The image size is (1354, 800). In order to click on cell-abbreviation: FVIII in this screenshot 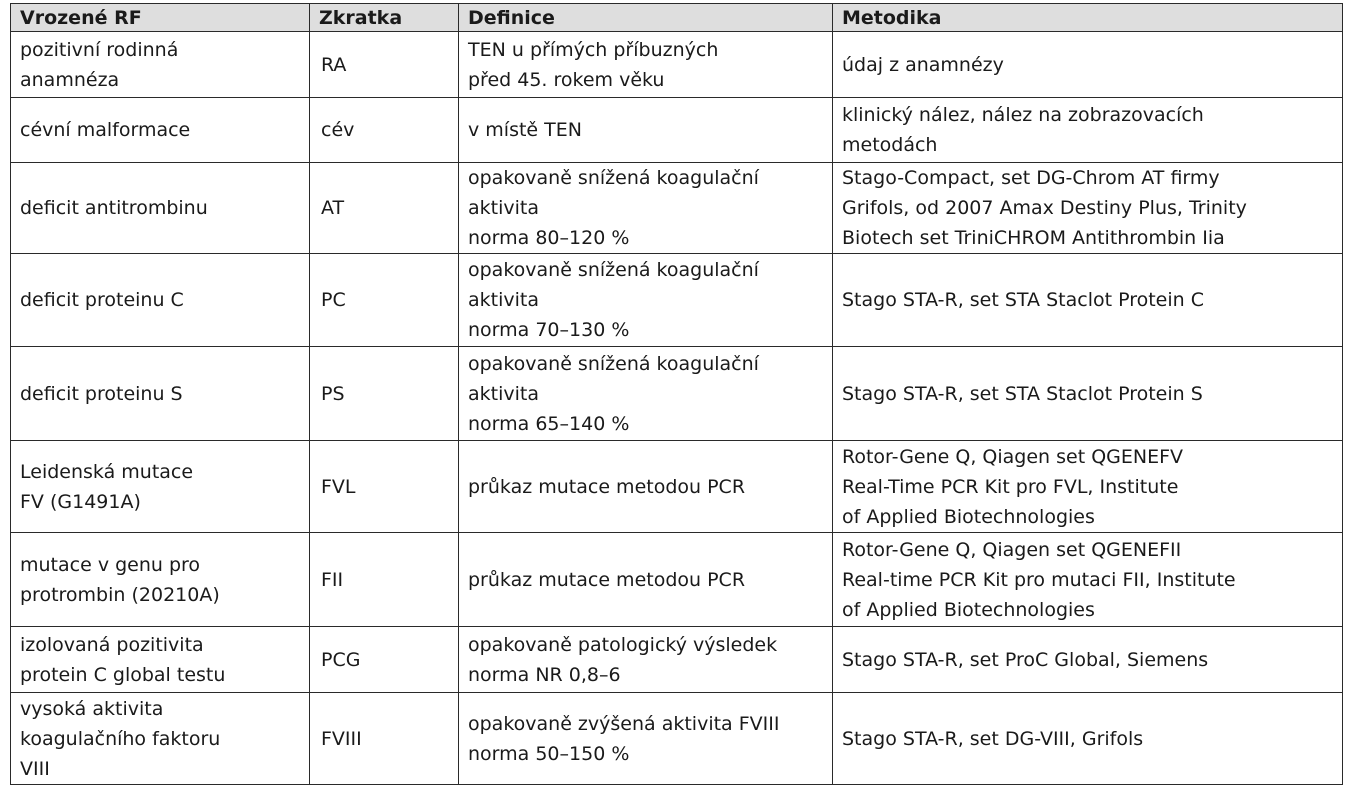, I will do `click(384, 739)`.